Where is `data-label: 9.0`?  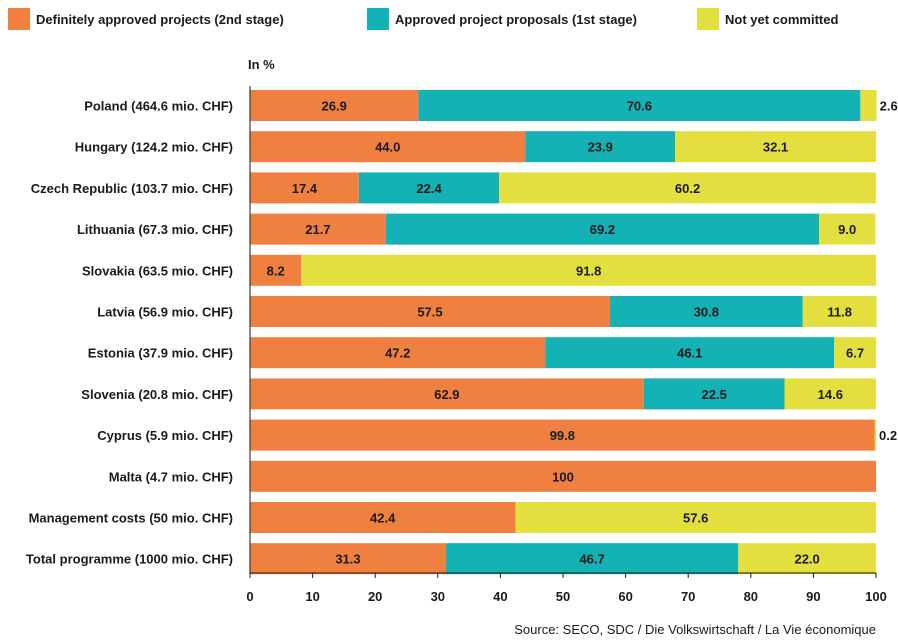
data-label: 9.0 is located at coordinates (847, 229).